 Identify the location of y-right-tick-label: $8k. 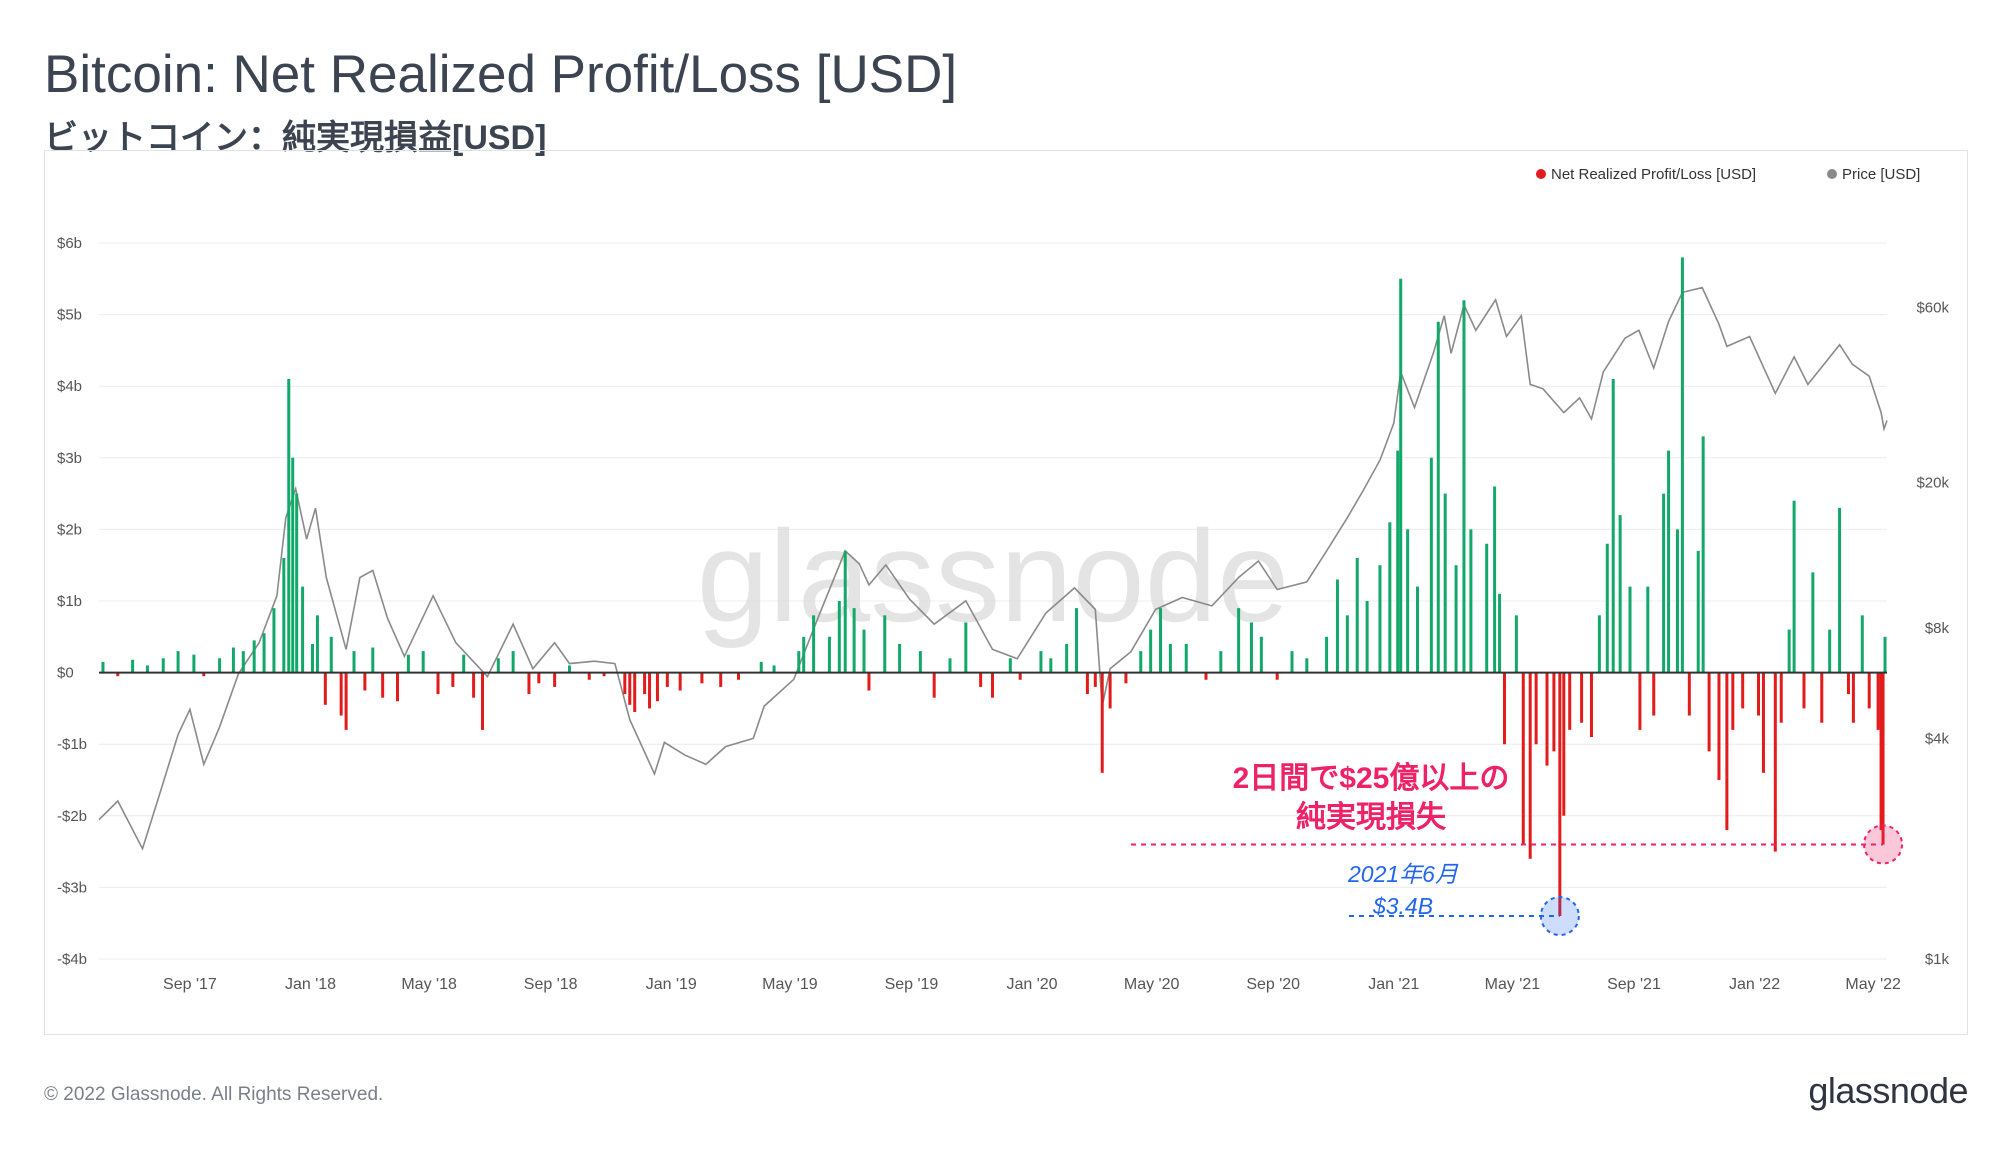
(1937, 628).